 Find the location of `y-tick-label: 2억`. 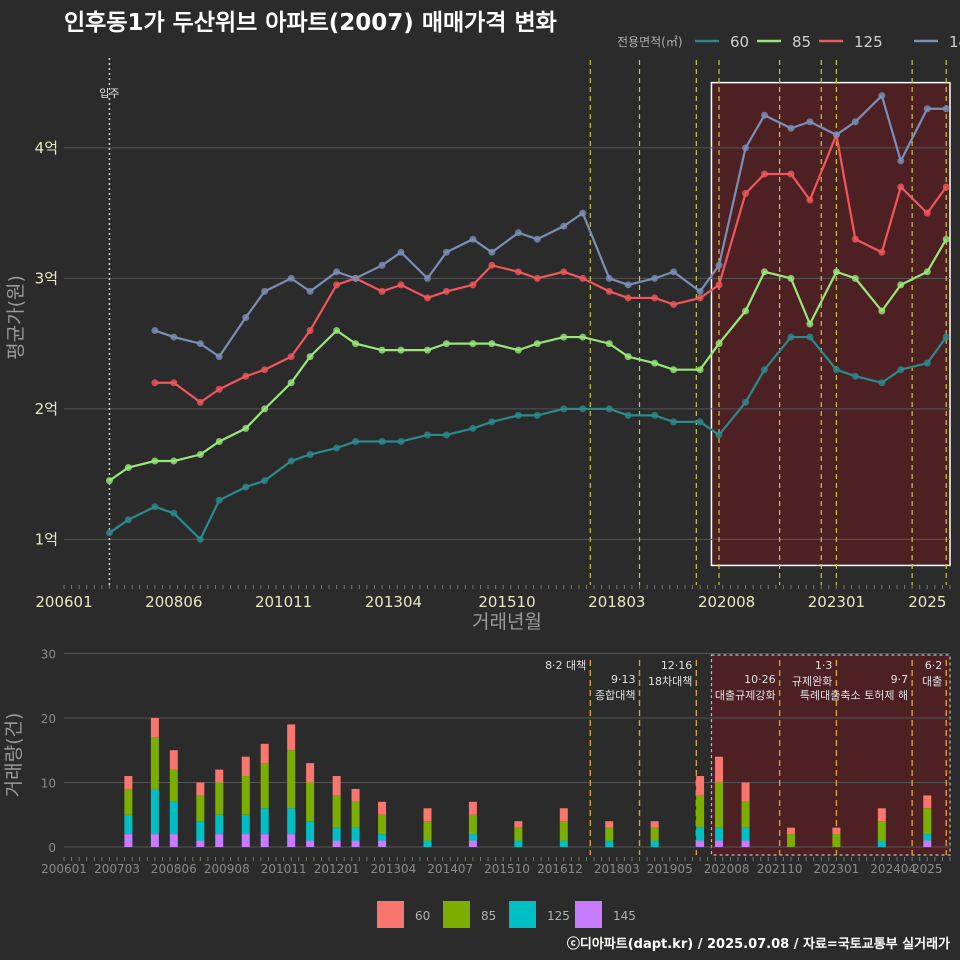

y-tick-label: 2억 is located at coordinates (46, 409).